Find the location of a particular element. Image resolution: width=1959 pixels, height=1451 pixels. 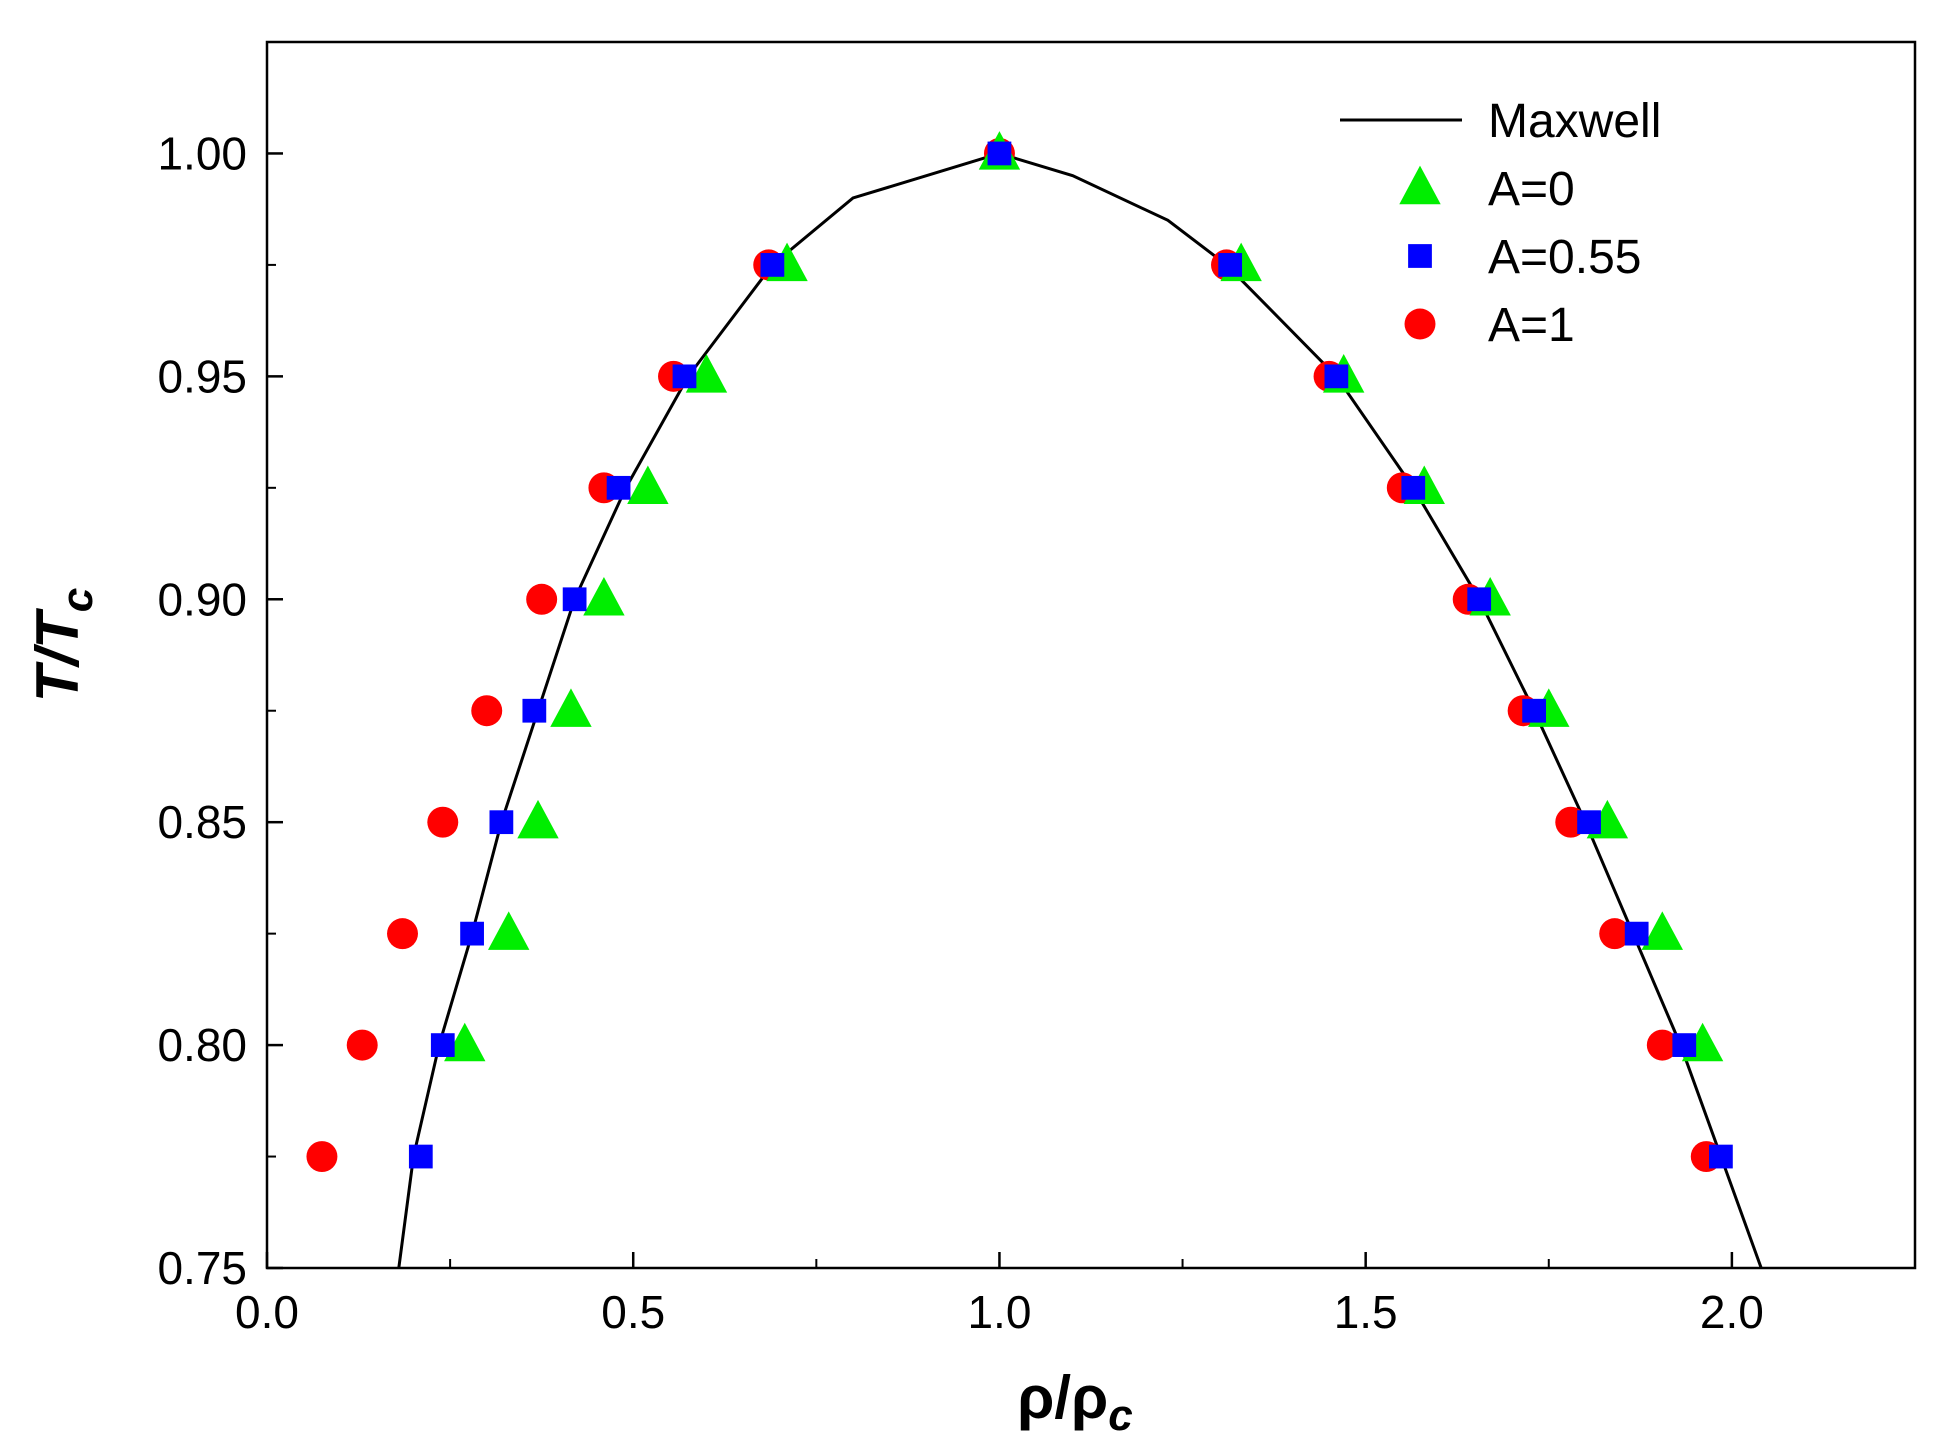

x-tick-label: 0.0 is located at coordinates (267, 1312).